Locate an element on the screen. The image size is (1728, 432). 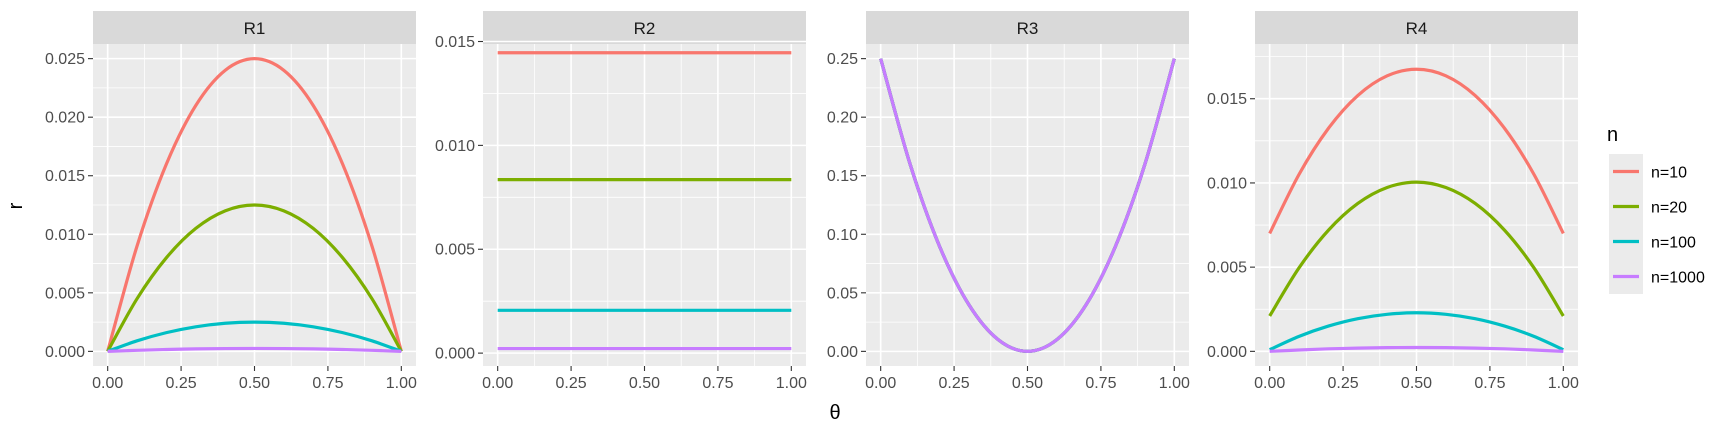
y-tick-label: 0.00 is located at coordinates (842, 352).